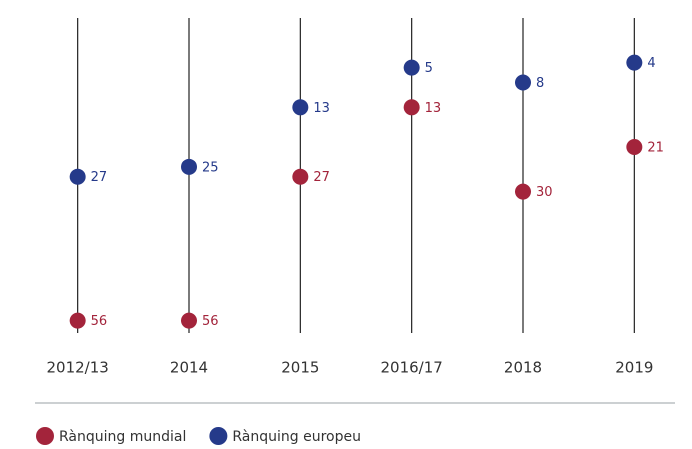  What do you see at coordinates (544, 192) in the screenshot?
I see `data-label: 30` at bounding box center [544, 192].